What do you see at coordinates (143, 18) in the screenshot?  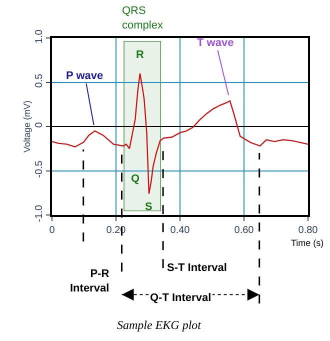 I see `band-label: QRS complex` at bounding box center [143, 18].